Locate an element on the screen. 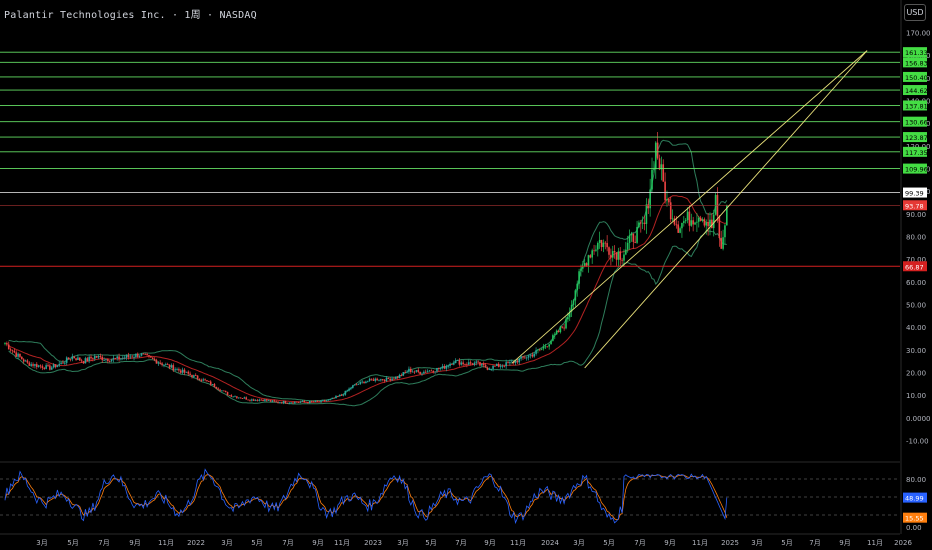 The height and width of the screenshot is (550, 932). x-tick-label: 3月 is located at coordinates (41, 543).